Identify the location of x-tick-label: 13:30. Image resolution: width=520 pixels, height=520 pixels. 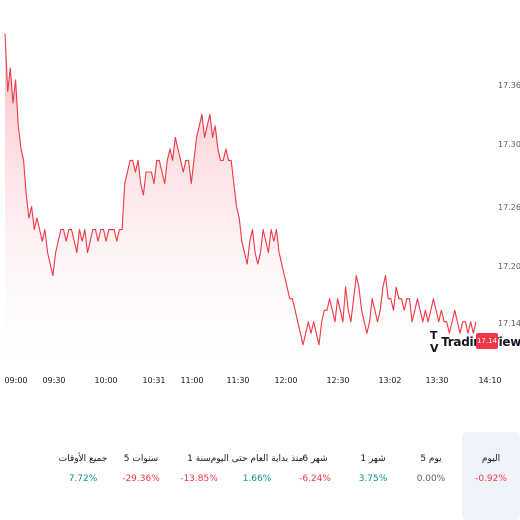
(436, 380).